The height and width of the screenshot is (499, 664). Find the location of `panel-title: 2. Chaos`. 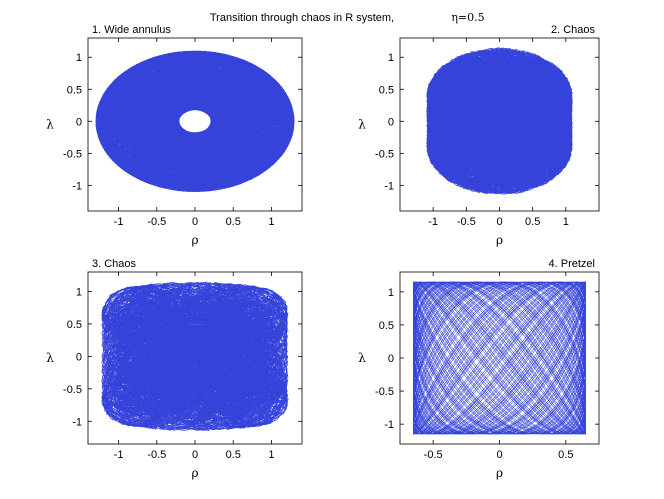

panel-title: 2. Chaos is located at coordinates (573, 30).